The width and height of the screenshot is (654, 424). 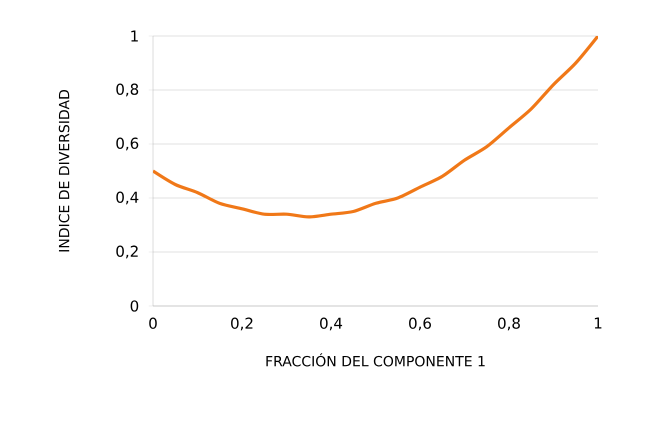 I want to click on x-tick-label: 0,8, so click(x=509, y=324).